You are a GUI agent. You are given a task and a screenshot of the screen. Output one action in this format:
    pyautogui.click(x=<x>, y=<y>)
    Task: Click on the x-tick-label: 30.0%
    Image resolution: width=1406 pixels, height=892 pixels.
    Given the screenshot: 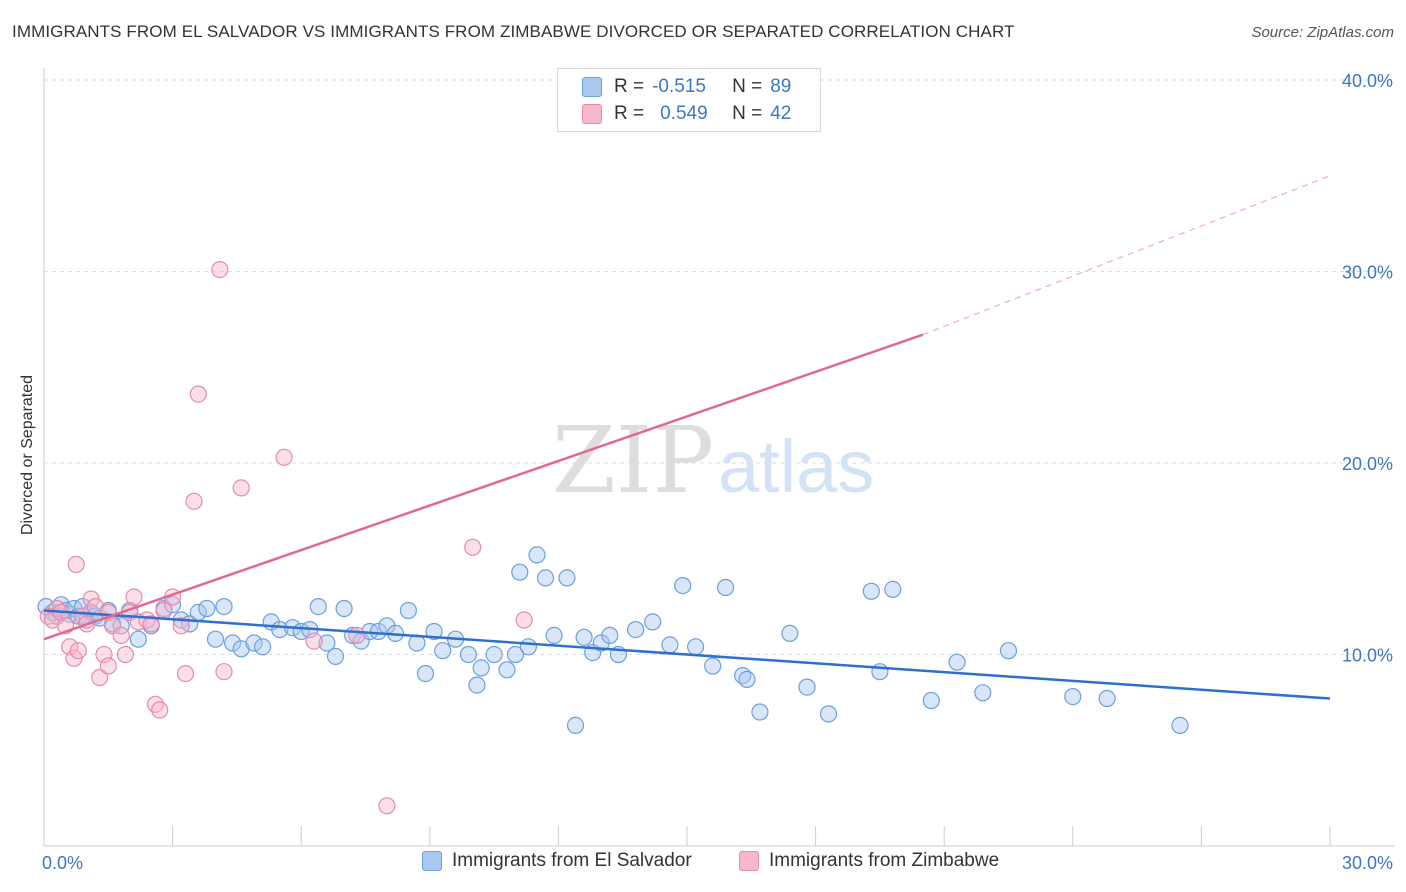 What is the action you would take?
    pyautogui.click(x=1367, y=863)
    